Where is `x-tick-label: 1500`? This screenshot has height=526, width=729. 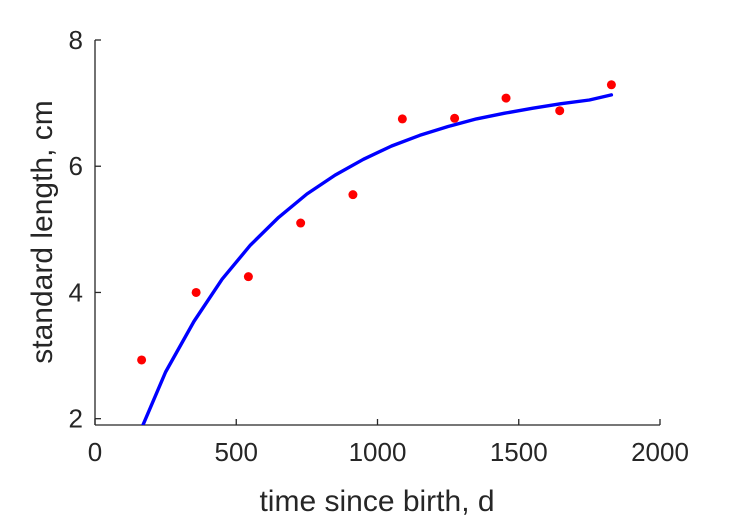
x-tick-label: 1500 is located at coordinates (519, 452).